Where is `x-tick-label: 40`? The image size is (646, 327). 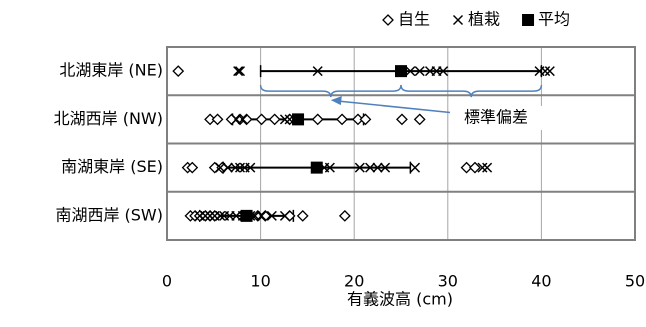
x-tick-label: 40 is located at coordinates (541, 281).